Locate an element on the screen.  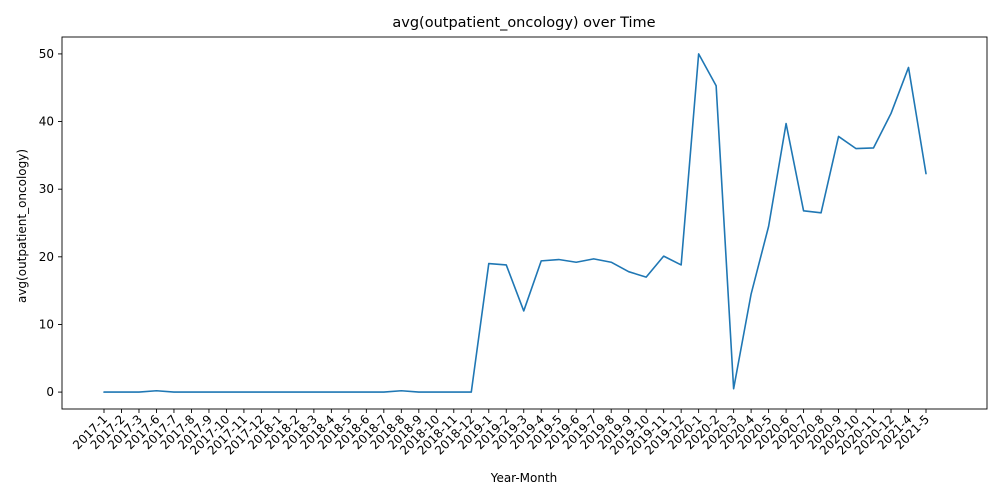
y-axis: 0 10 20 30 40 50 is located at coordinates (50, 223).